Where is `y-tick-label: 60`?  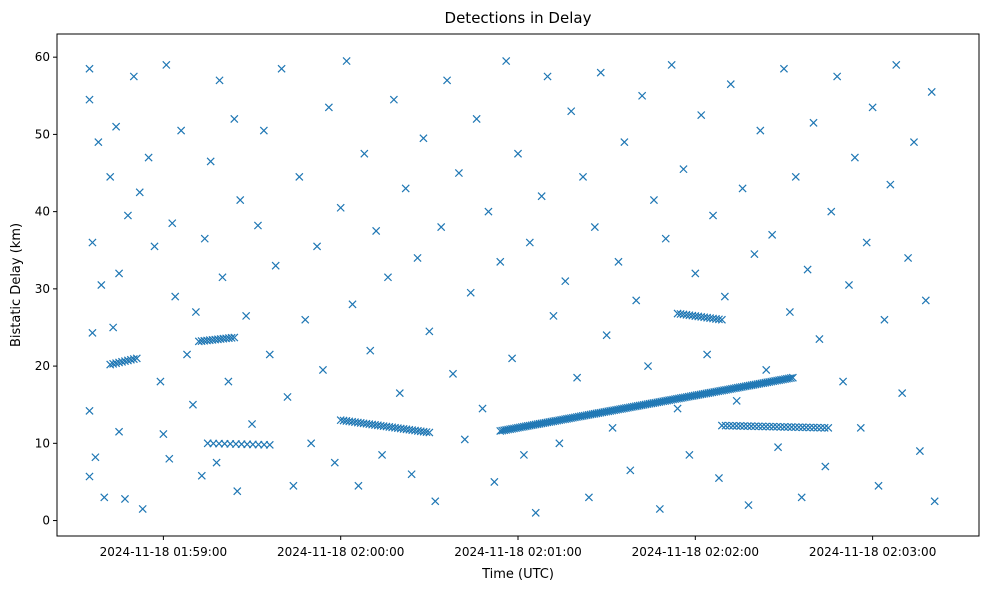 y-tick-label: 60 is located at coordinates (42, 57).